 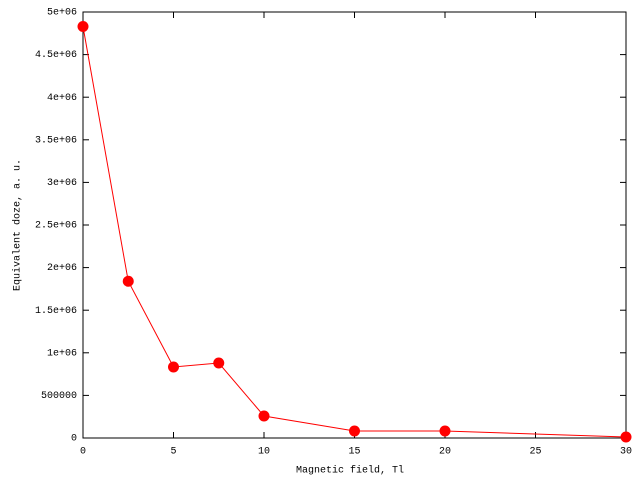 What do you see at coordinates (173, 452) in the screenshot?
I see `x-tick-label: 5` at bounding box center [173, 452].